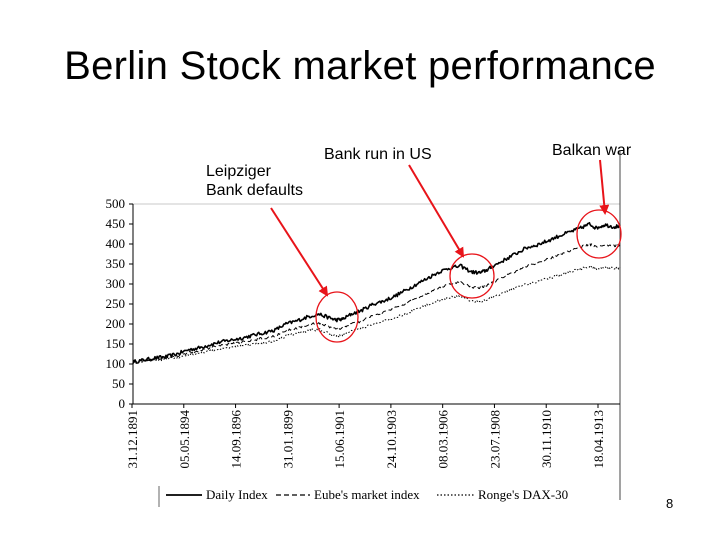  I want to click on y-tick-label: 100, so click(116, 363).